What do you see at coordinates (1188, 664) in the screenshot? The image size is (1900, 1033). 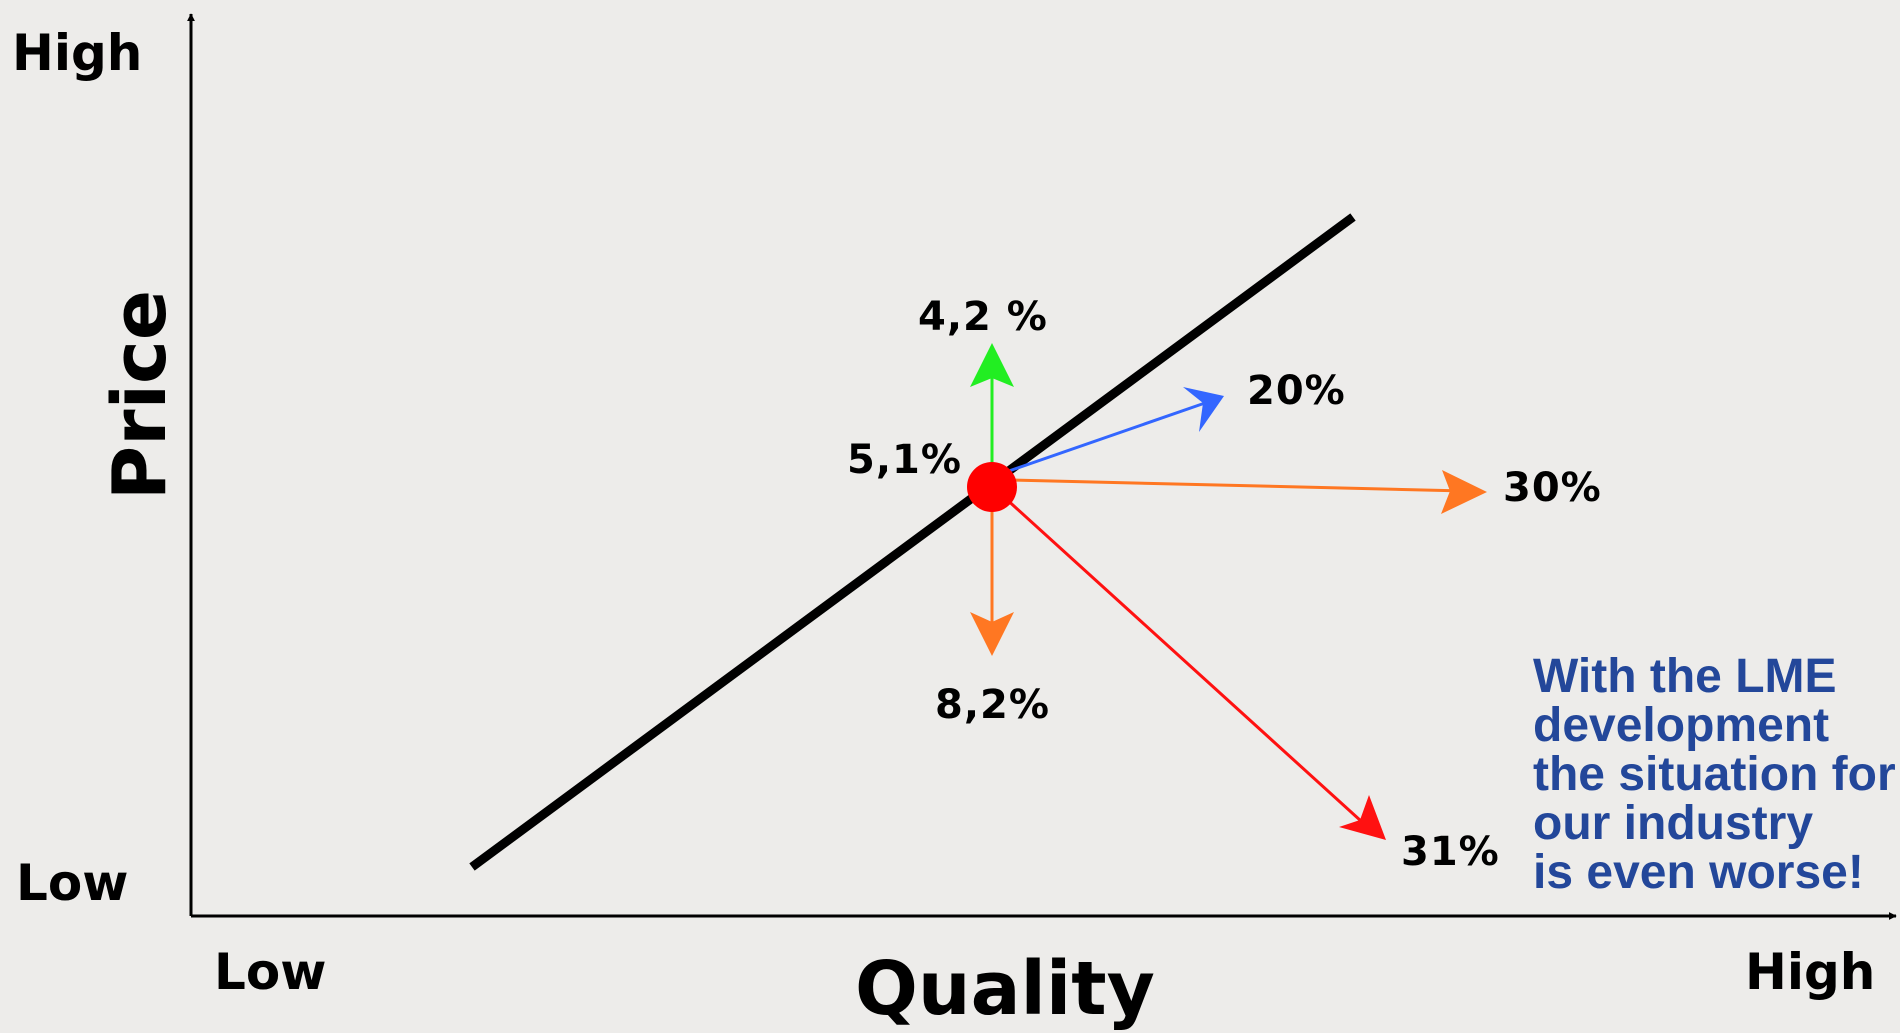 I see `arrow-down-right-shaft` at bounding box center [1188, 664].